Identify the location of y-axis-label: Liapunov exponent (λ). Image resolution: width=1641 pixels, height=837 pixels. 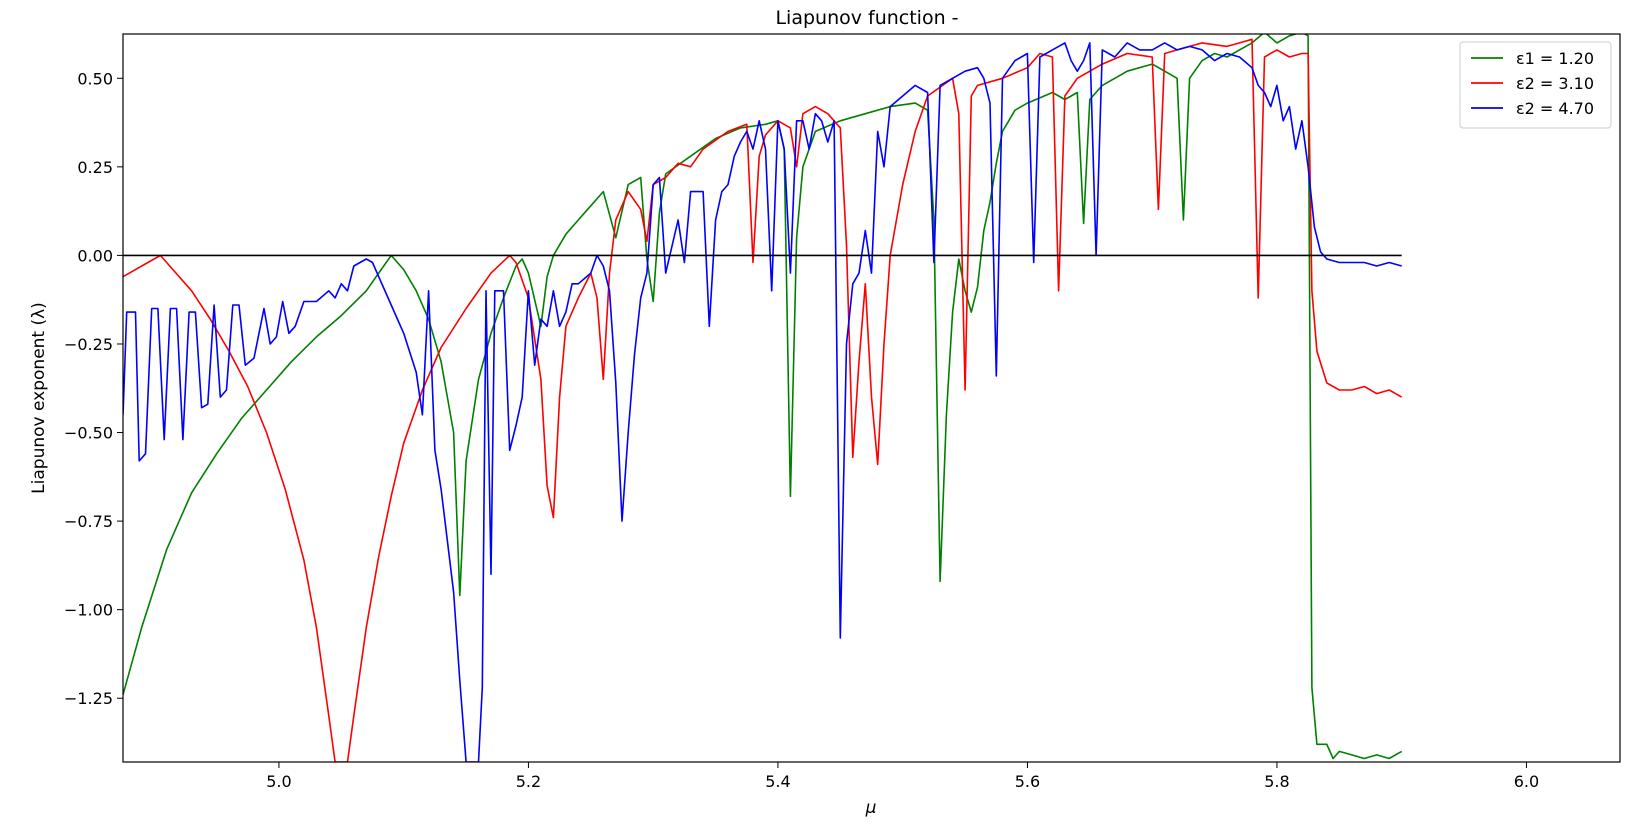
(39, 398).